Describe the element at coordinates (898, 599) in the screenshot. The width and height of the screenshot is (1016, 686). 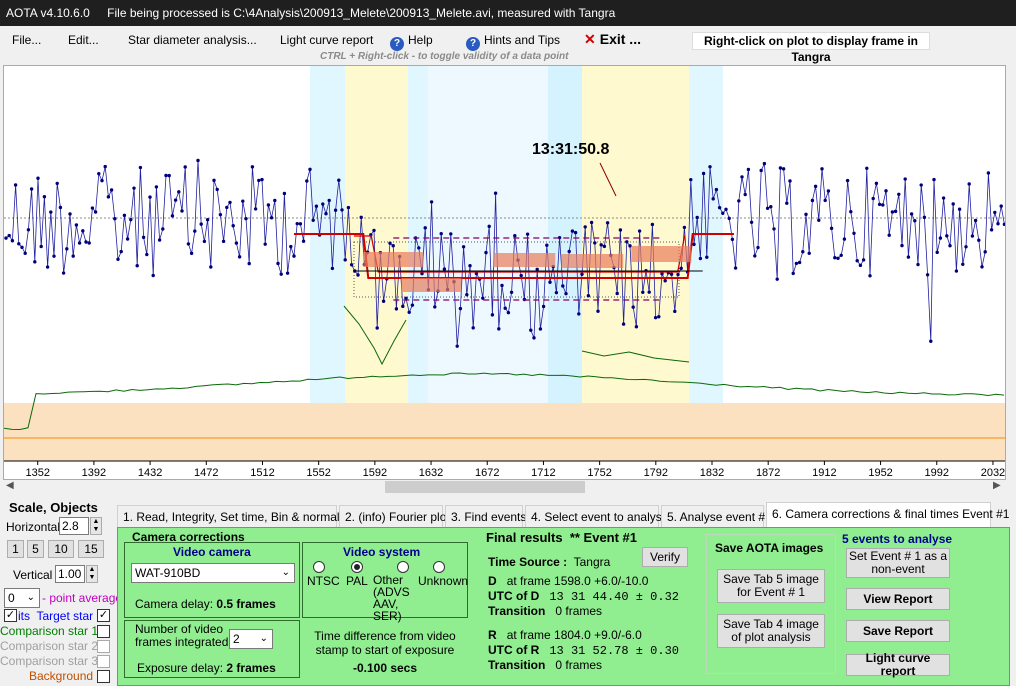
I see `view-report-button: View Report` at that location.